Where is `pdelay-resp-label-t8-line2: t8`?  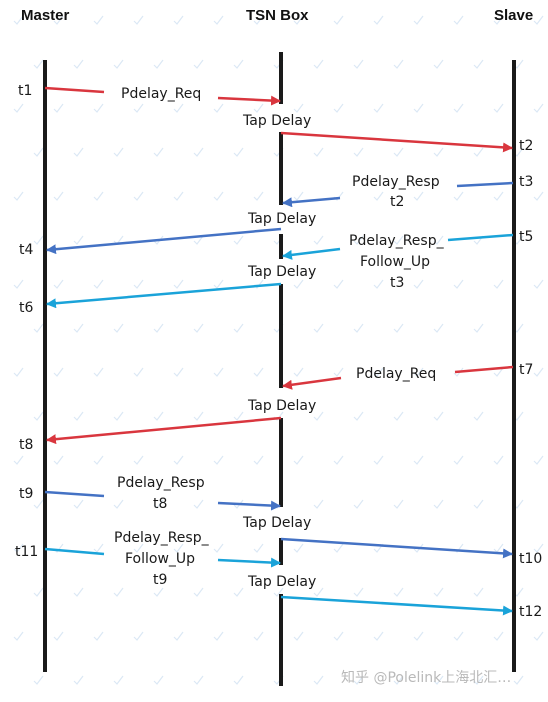
pdelay-resp-label-t8-line2: t8 is located at coordinates (160, 504).